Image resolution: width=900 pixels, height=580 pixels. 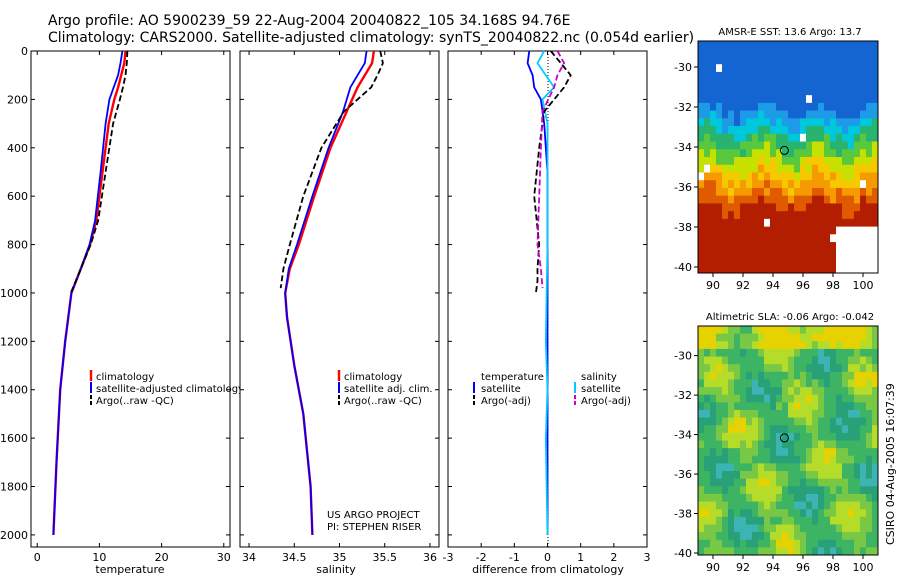 What do you see at coordinates (833, 285) in the screenshot?
I see `x-tick-label: 98` at bounding box center [833, 285].